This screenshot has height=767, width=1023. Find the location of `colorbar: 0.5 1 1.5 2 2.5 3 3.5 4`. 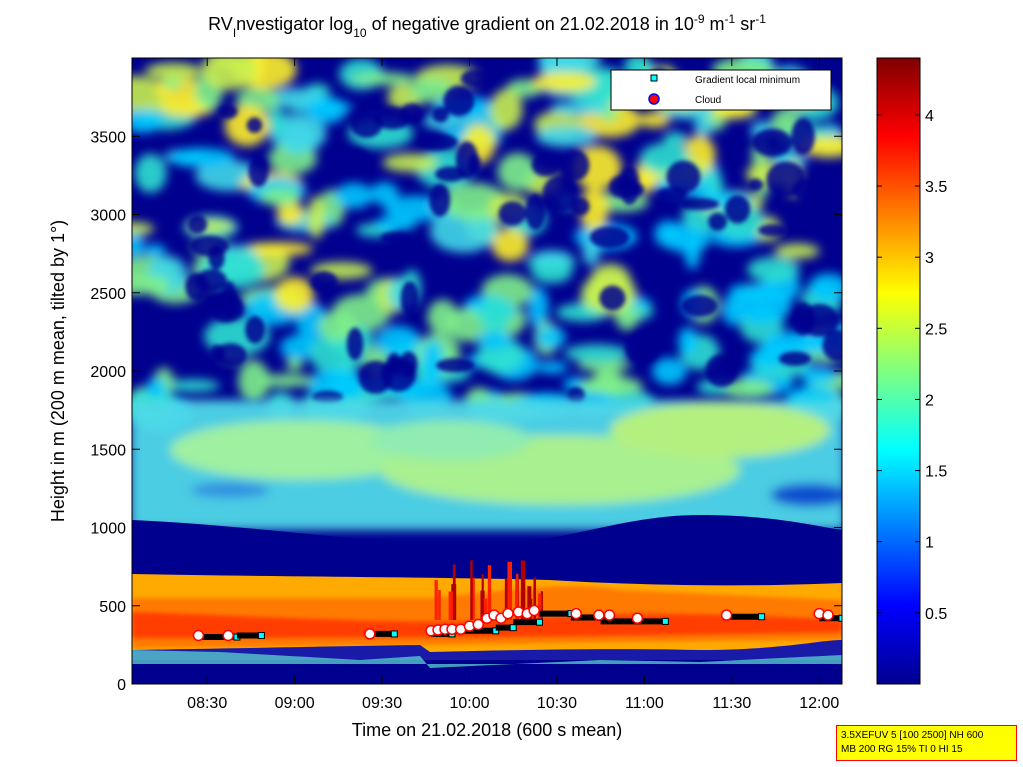

colorbar: 0.5 1 1.5 2 2.5 3 3.5 4 is located at coordinates (911, 371).